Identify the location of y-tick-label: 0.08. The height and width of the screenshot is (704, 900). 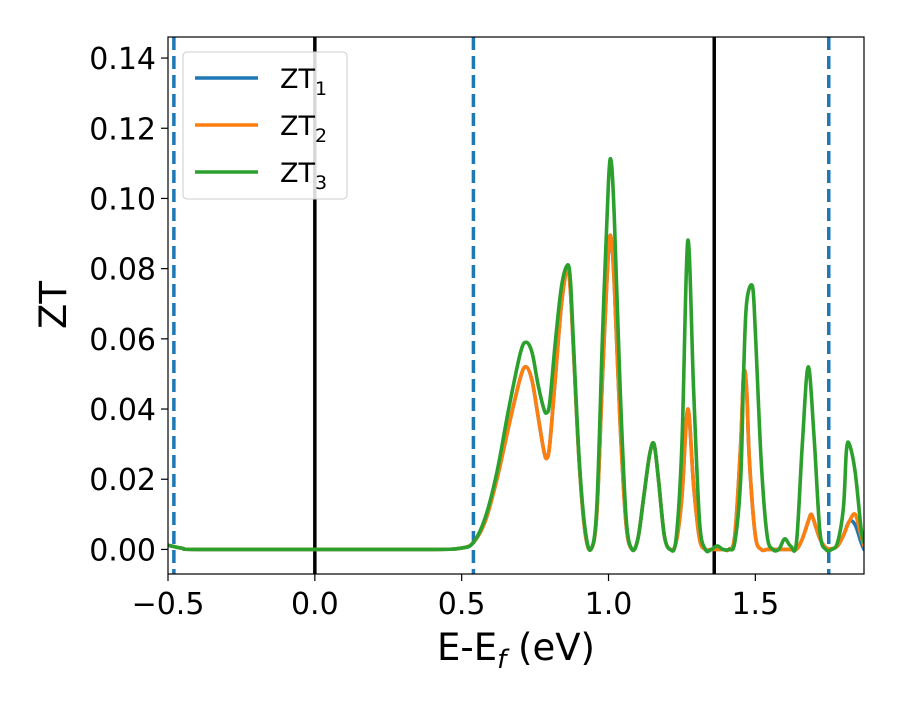
(122, 270).